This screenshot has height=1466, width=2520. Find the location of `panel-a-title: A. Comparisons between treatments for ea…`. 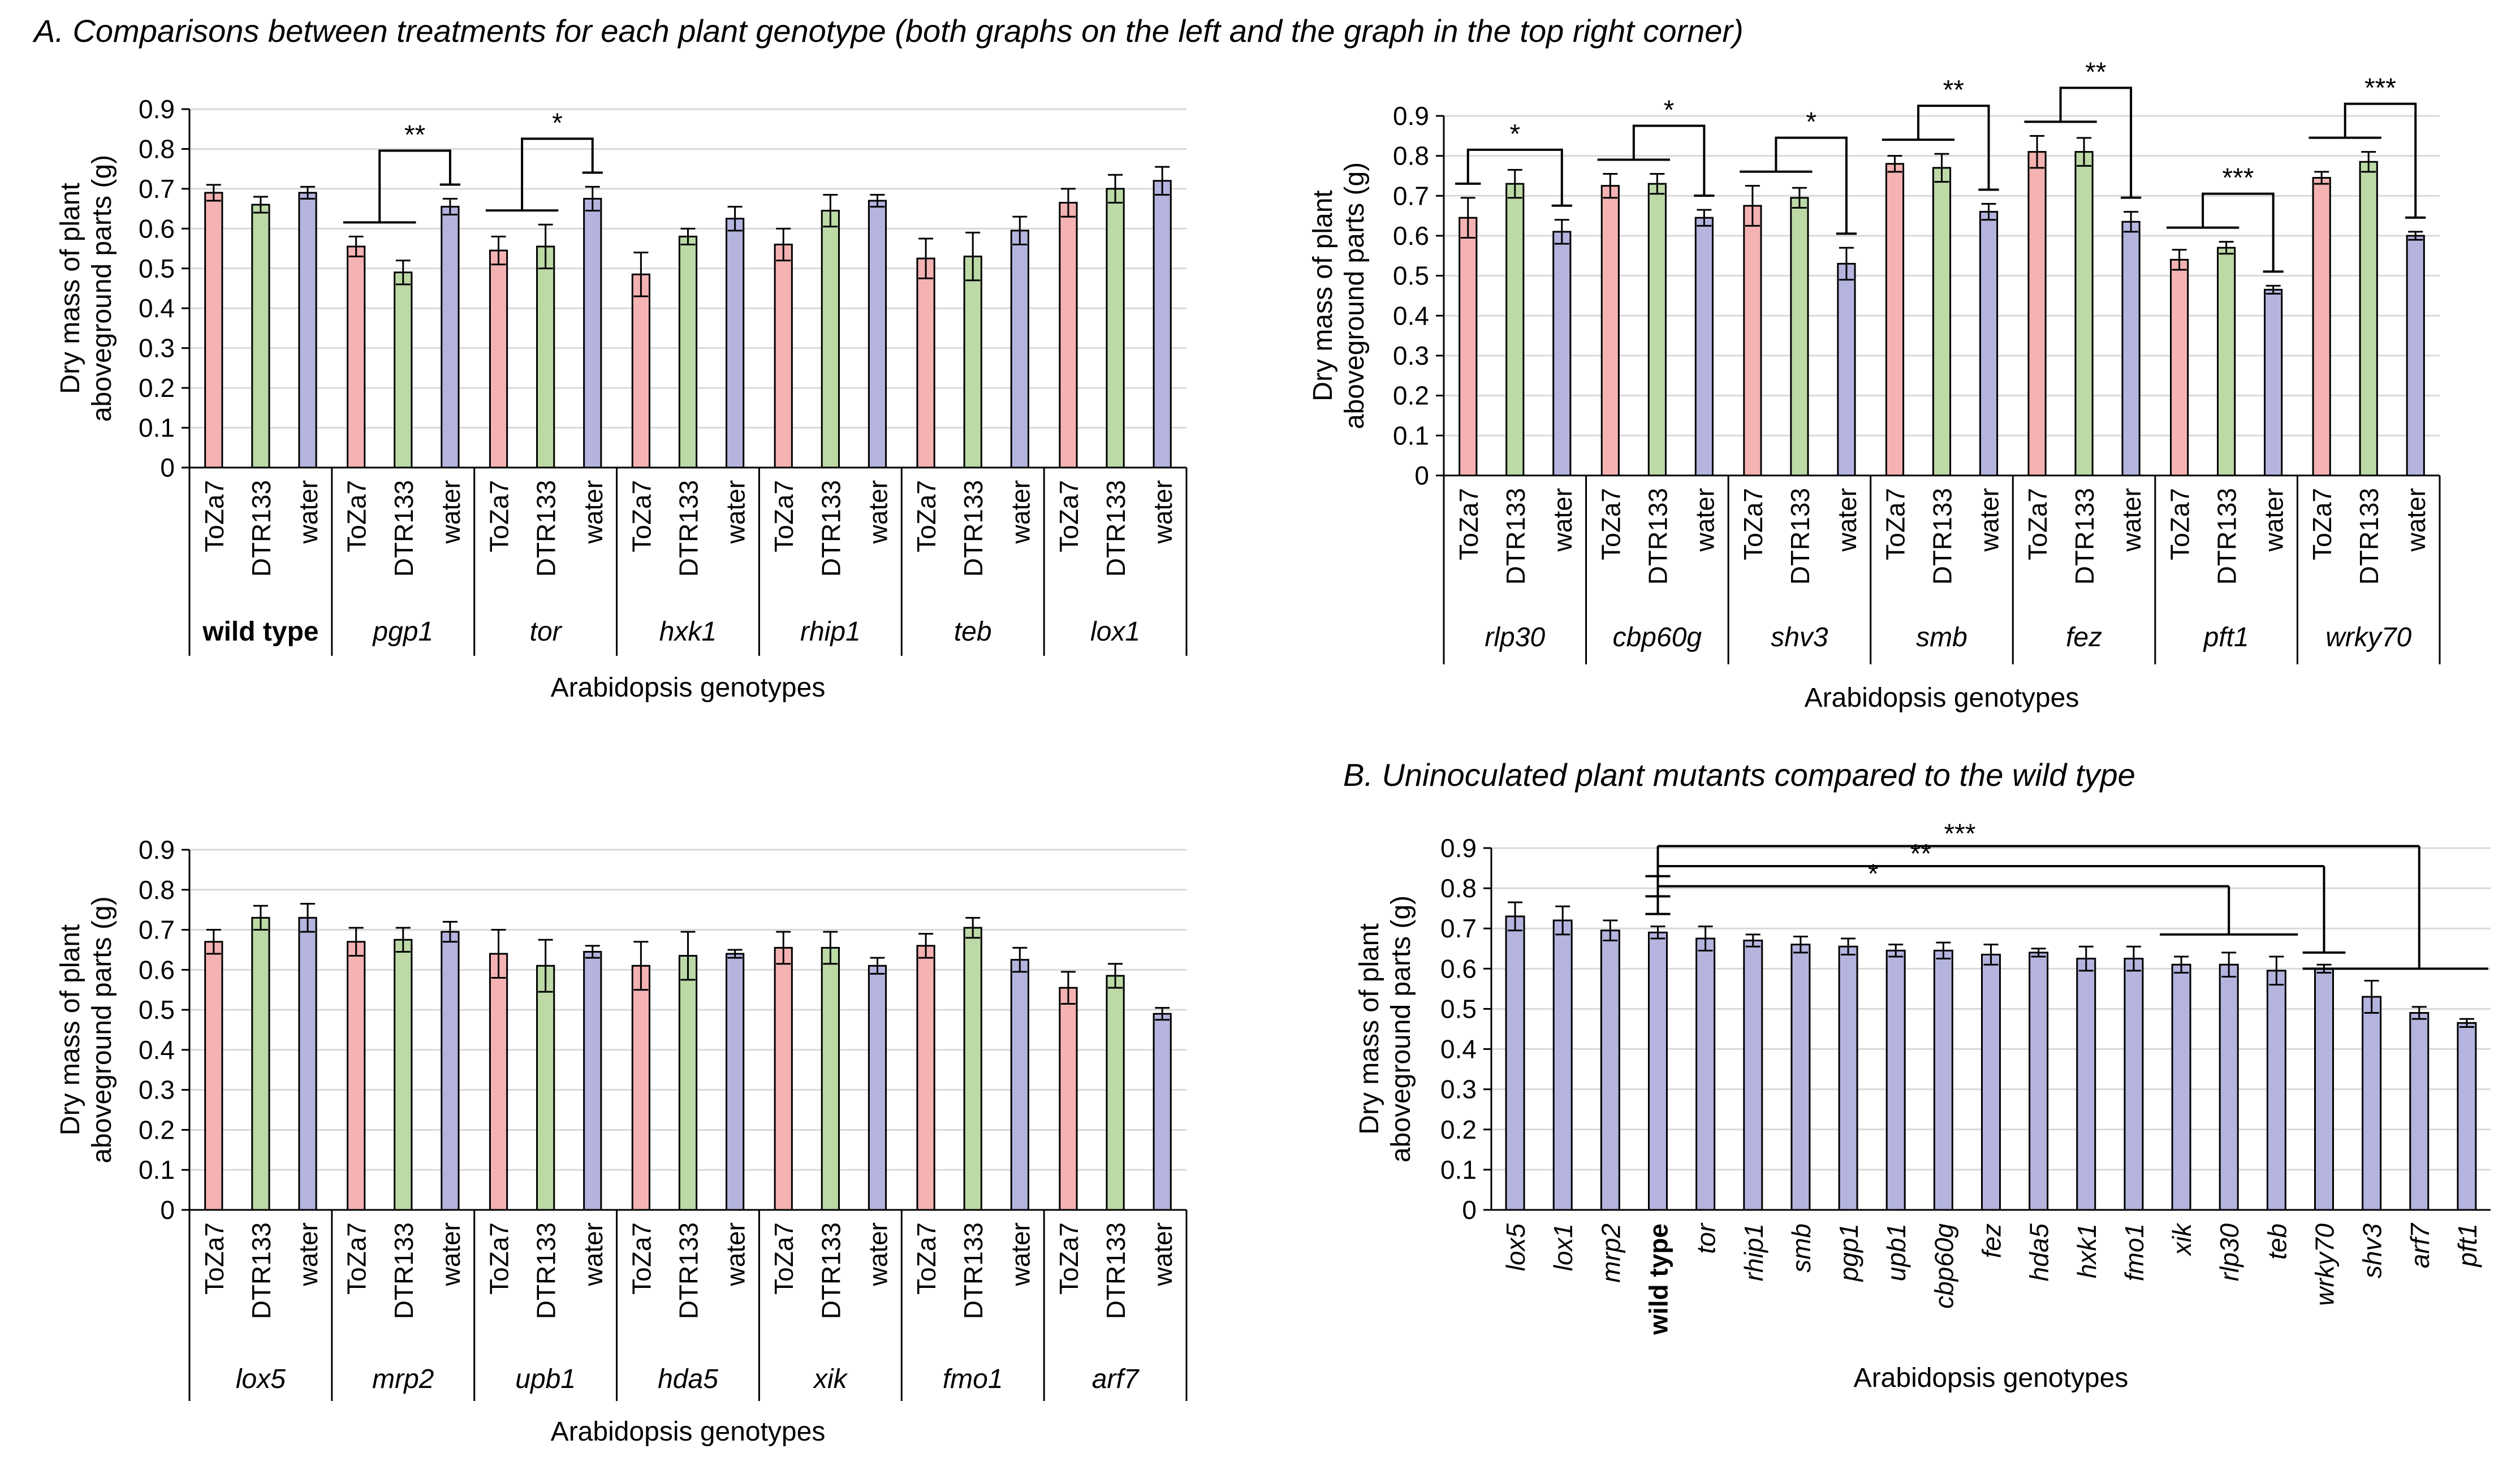

panel-a-title: A. Comparisons between treatments for ea… is located at coordinates (889, 31).